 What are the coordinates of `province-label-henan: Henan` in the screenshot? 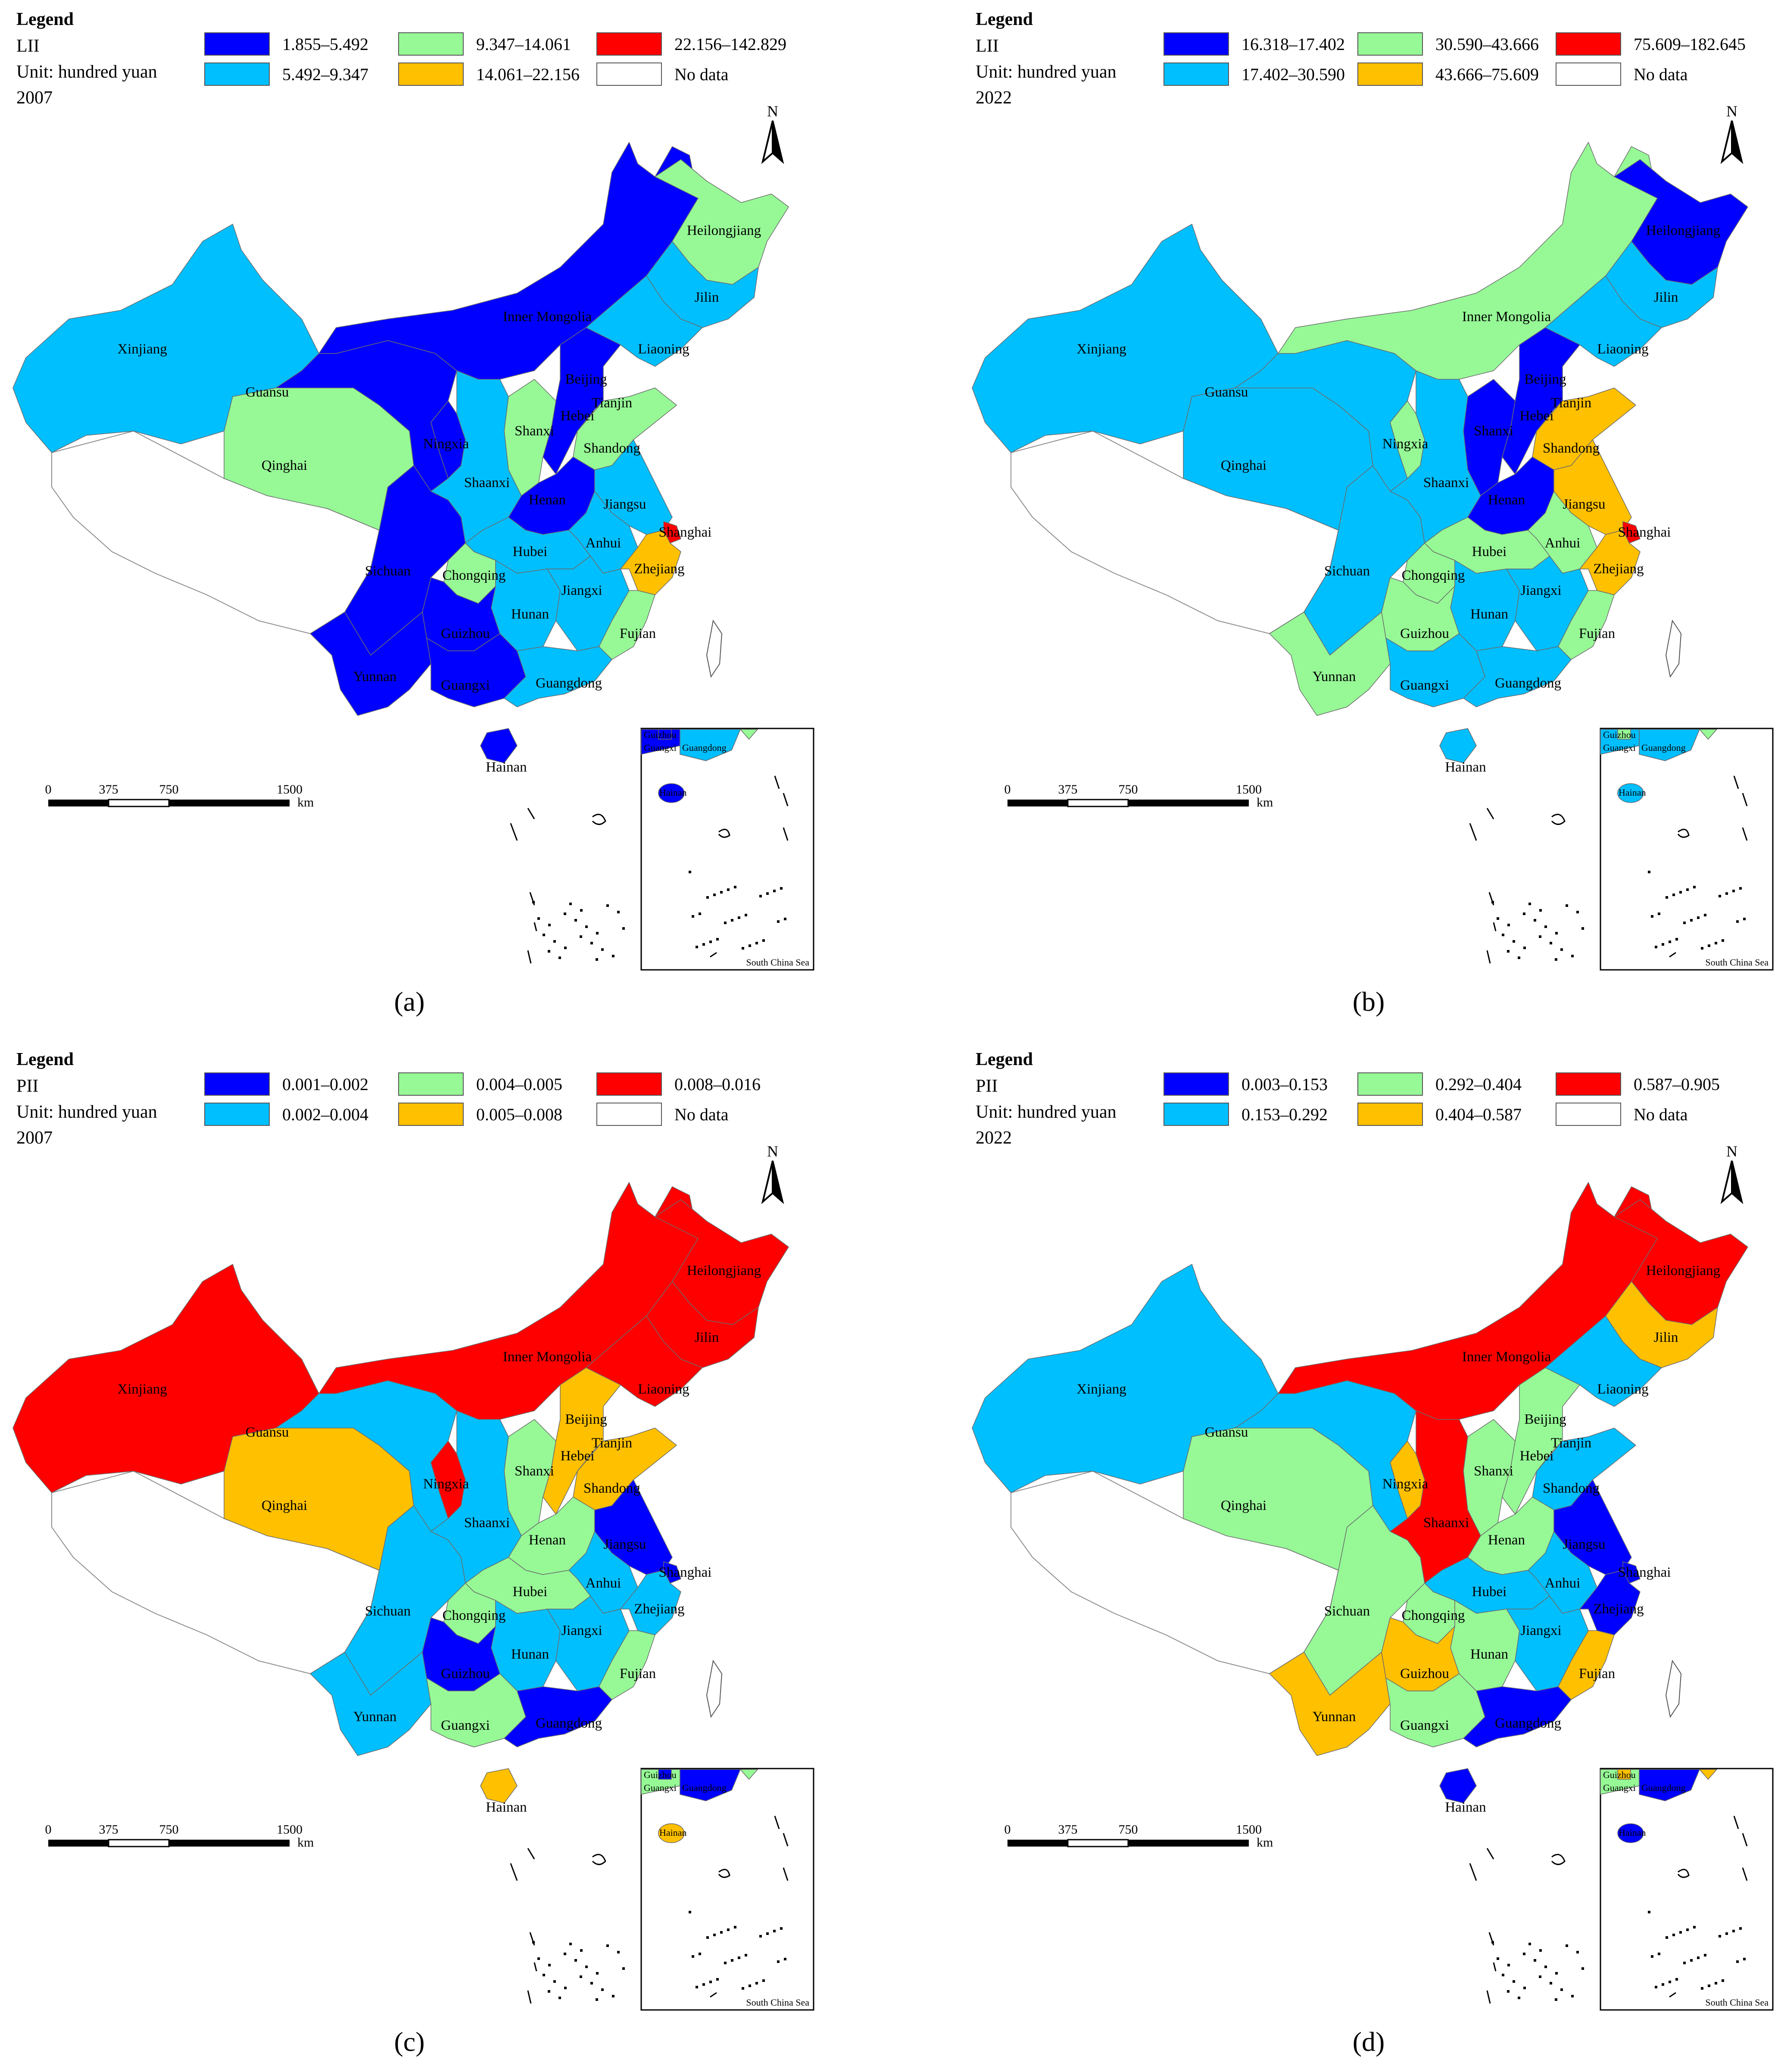 It's located at (1506, 500).